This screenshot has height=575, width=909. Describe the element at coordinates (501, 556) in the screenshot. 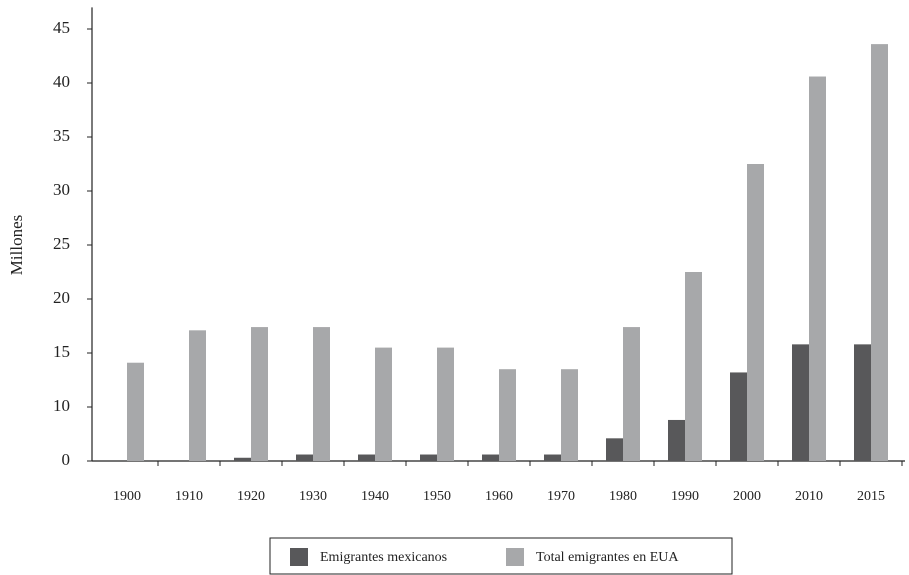

I see `legend-box` at that location.